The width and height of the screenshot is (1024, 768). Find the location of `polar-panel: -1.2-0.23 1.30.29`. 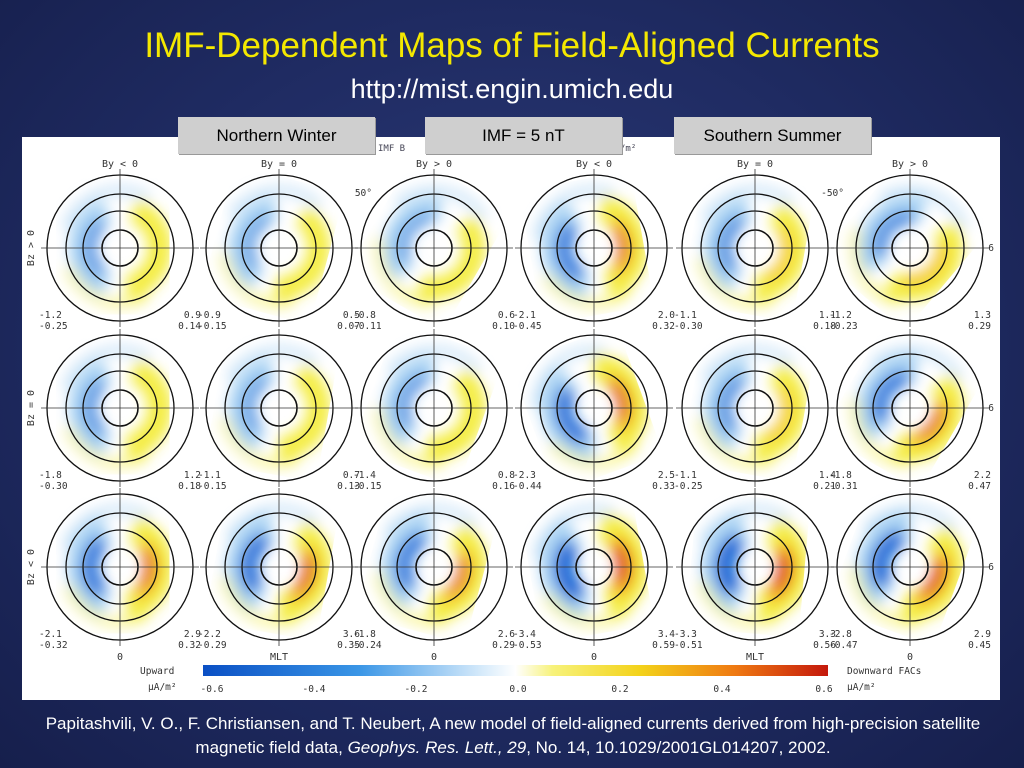

polar-panel: -1.2-0.23 1.30.29 is located at coordinates (910, 250).